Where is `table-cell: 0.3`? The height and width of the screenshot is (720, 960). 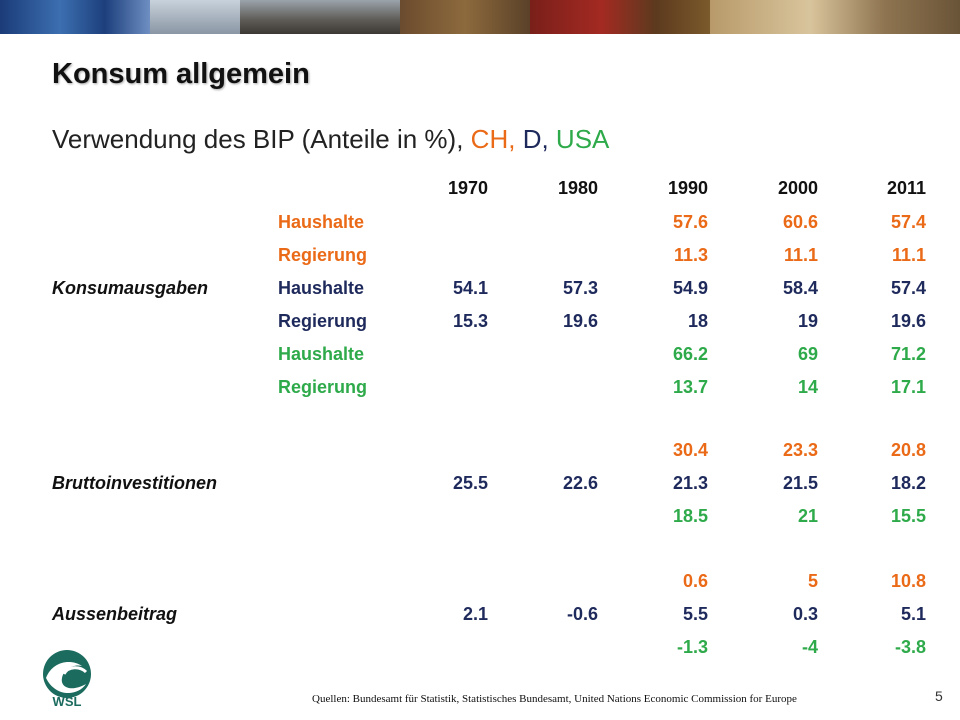
table-cell: 0.3 is located at coordinates (805, 614).